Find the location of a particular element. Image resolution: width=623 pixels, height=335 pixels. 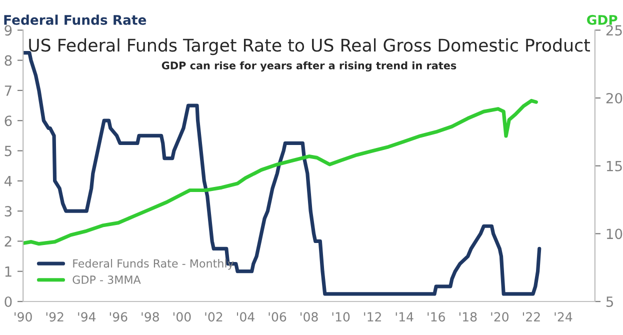

y2-tick-label: 5 is located at coordinates (610, 301).